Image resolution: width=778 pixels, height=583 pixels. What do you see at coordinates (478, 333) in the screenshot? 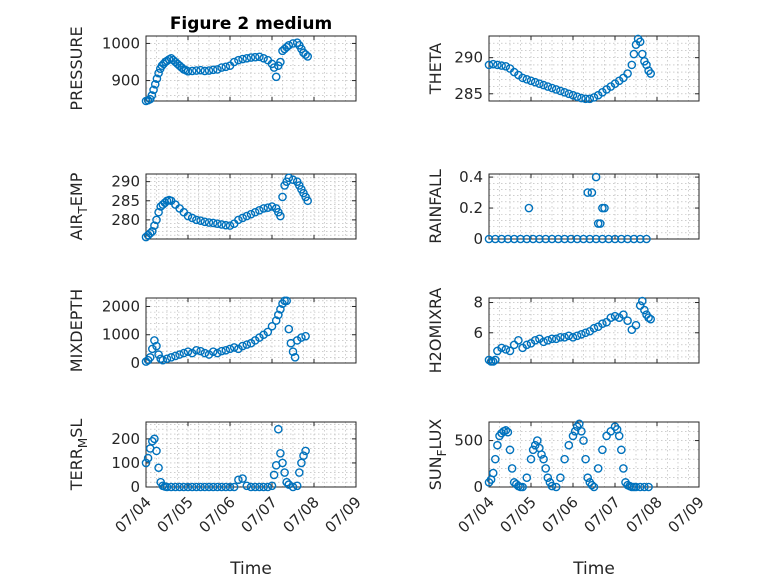
I see `y-tick-label: 6` at bounding box center [478, 333].